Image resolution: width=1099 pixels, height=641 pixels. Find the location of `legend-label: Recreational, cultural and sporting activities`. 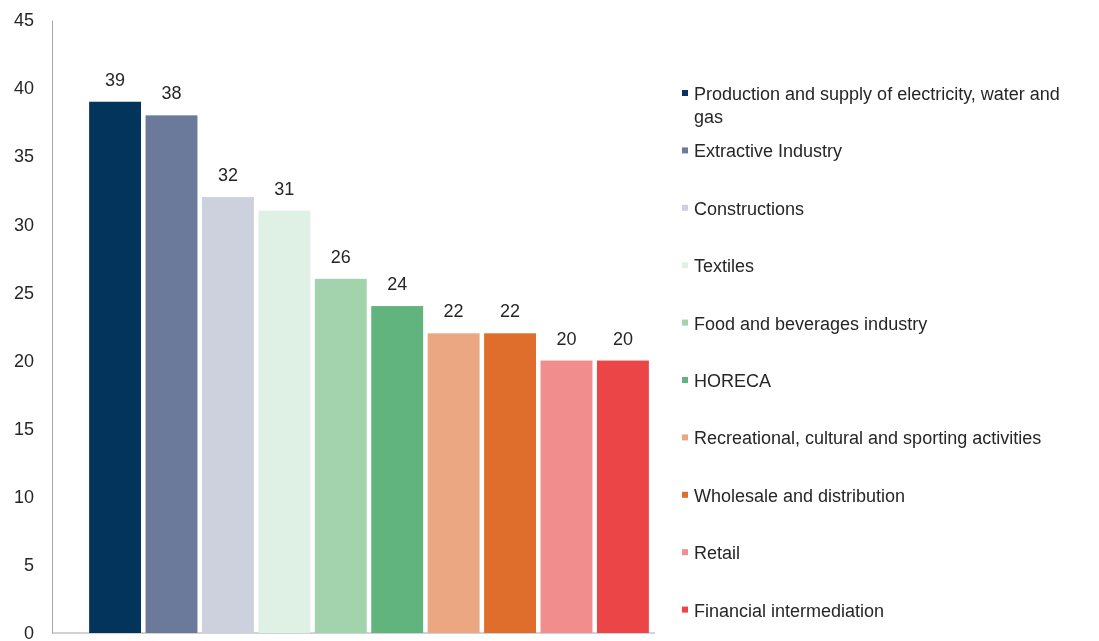

legend-label: Recreational, cultural and sporting activities is located at coordinates (868, 438).